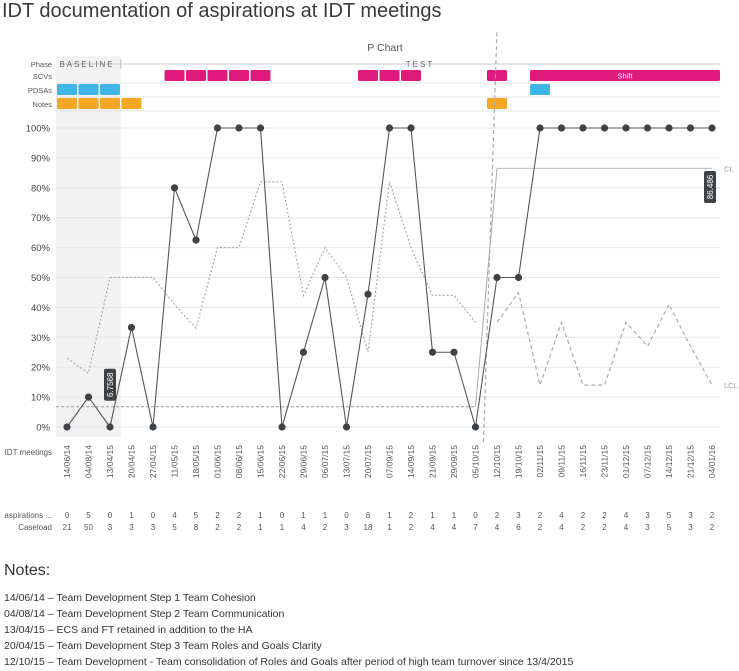 The image size is (739, 671). What do you see at coordinates (583, 461) in the screenshot?
I see `x-tick-label: 16/11/15` at bounding box center [583, 461].